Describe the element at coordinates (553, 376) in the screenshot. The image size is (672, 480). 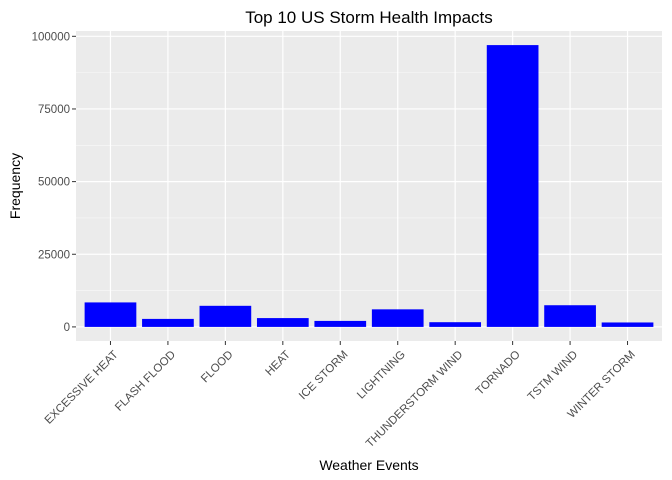
I see `x-tick-label: TSTM WIND` at that location.